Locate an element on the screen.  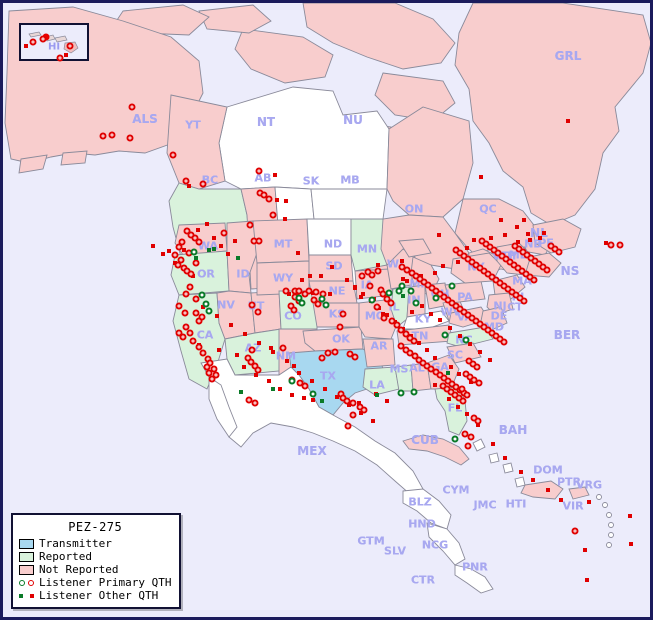
region-label-hi: HI is located at coordinates (54, 47).